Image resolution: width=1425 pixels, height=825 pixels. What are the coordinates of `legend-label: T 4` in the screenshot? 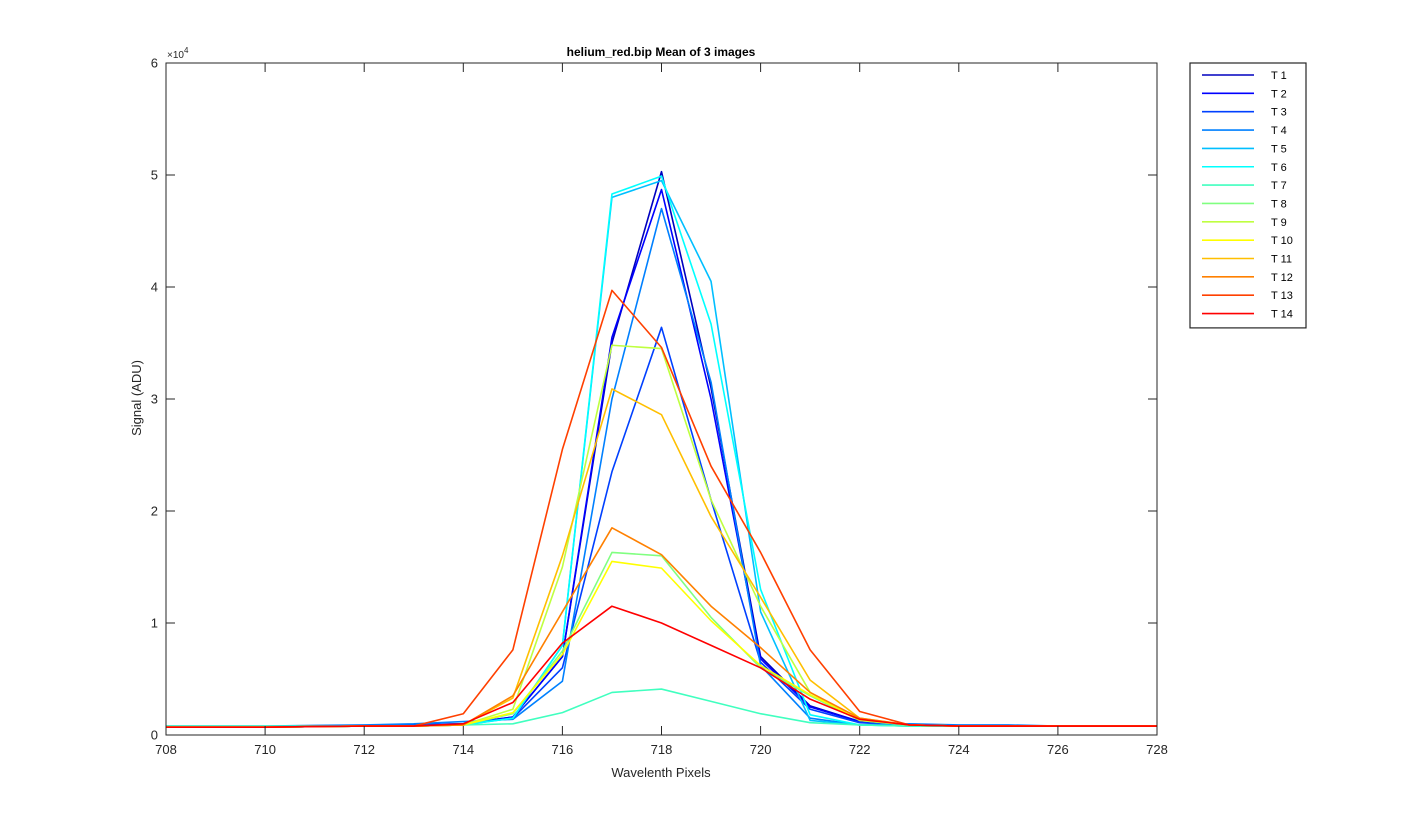 It's located at (1279, 131).